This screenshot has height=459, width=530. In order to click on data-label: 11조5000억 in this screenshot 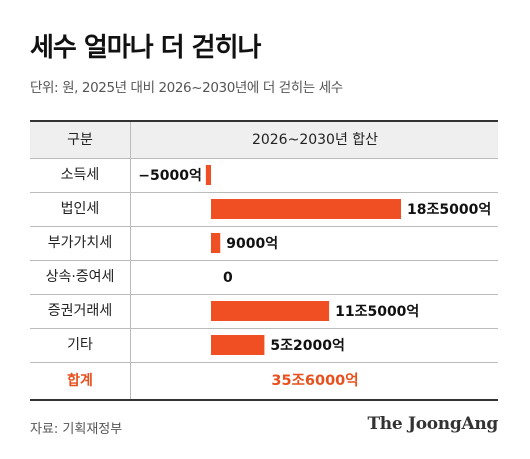, I will do `click(377, 312)`.